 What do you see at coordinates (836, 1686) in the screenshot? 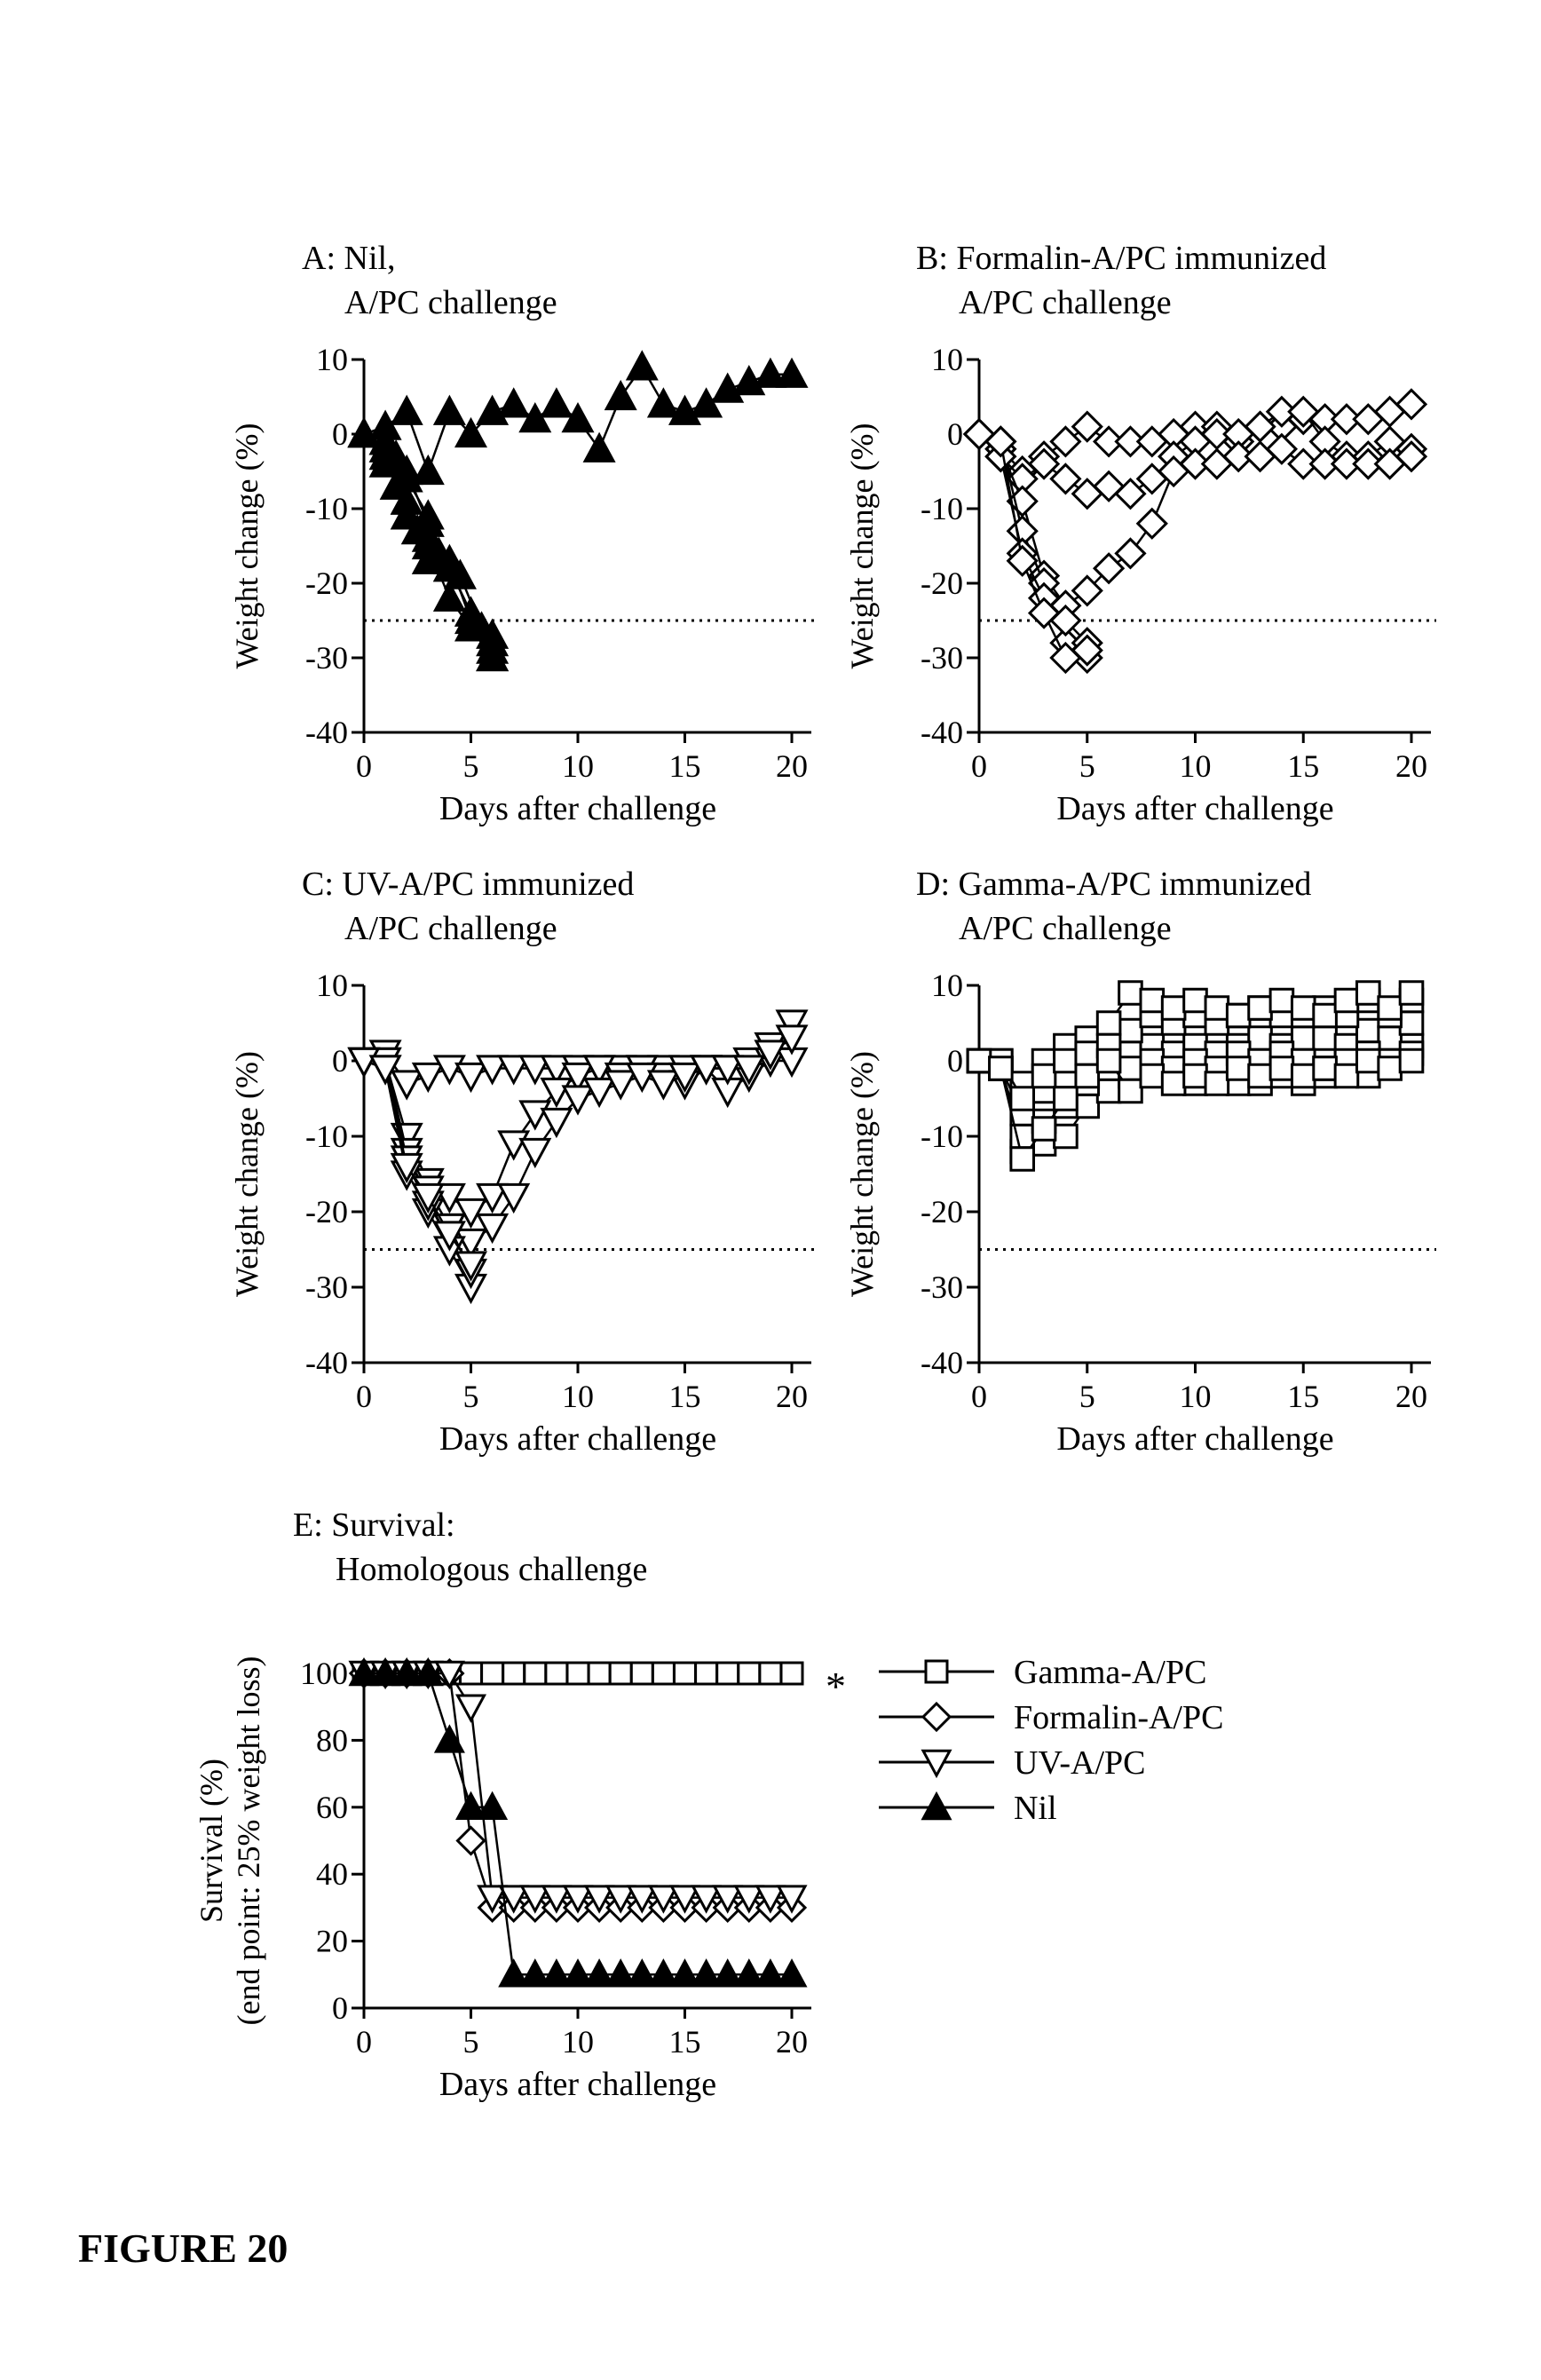
I see `significance-asterisk: *` at bounding box center [836, 1686].